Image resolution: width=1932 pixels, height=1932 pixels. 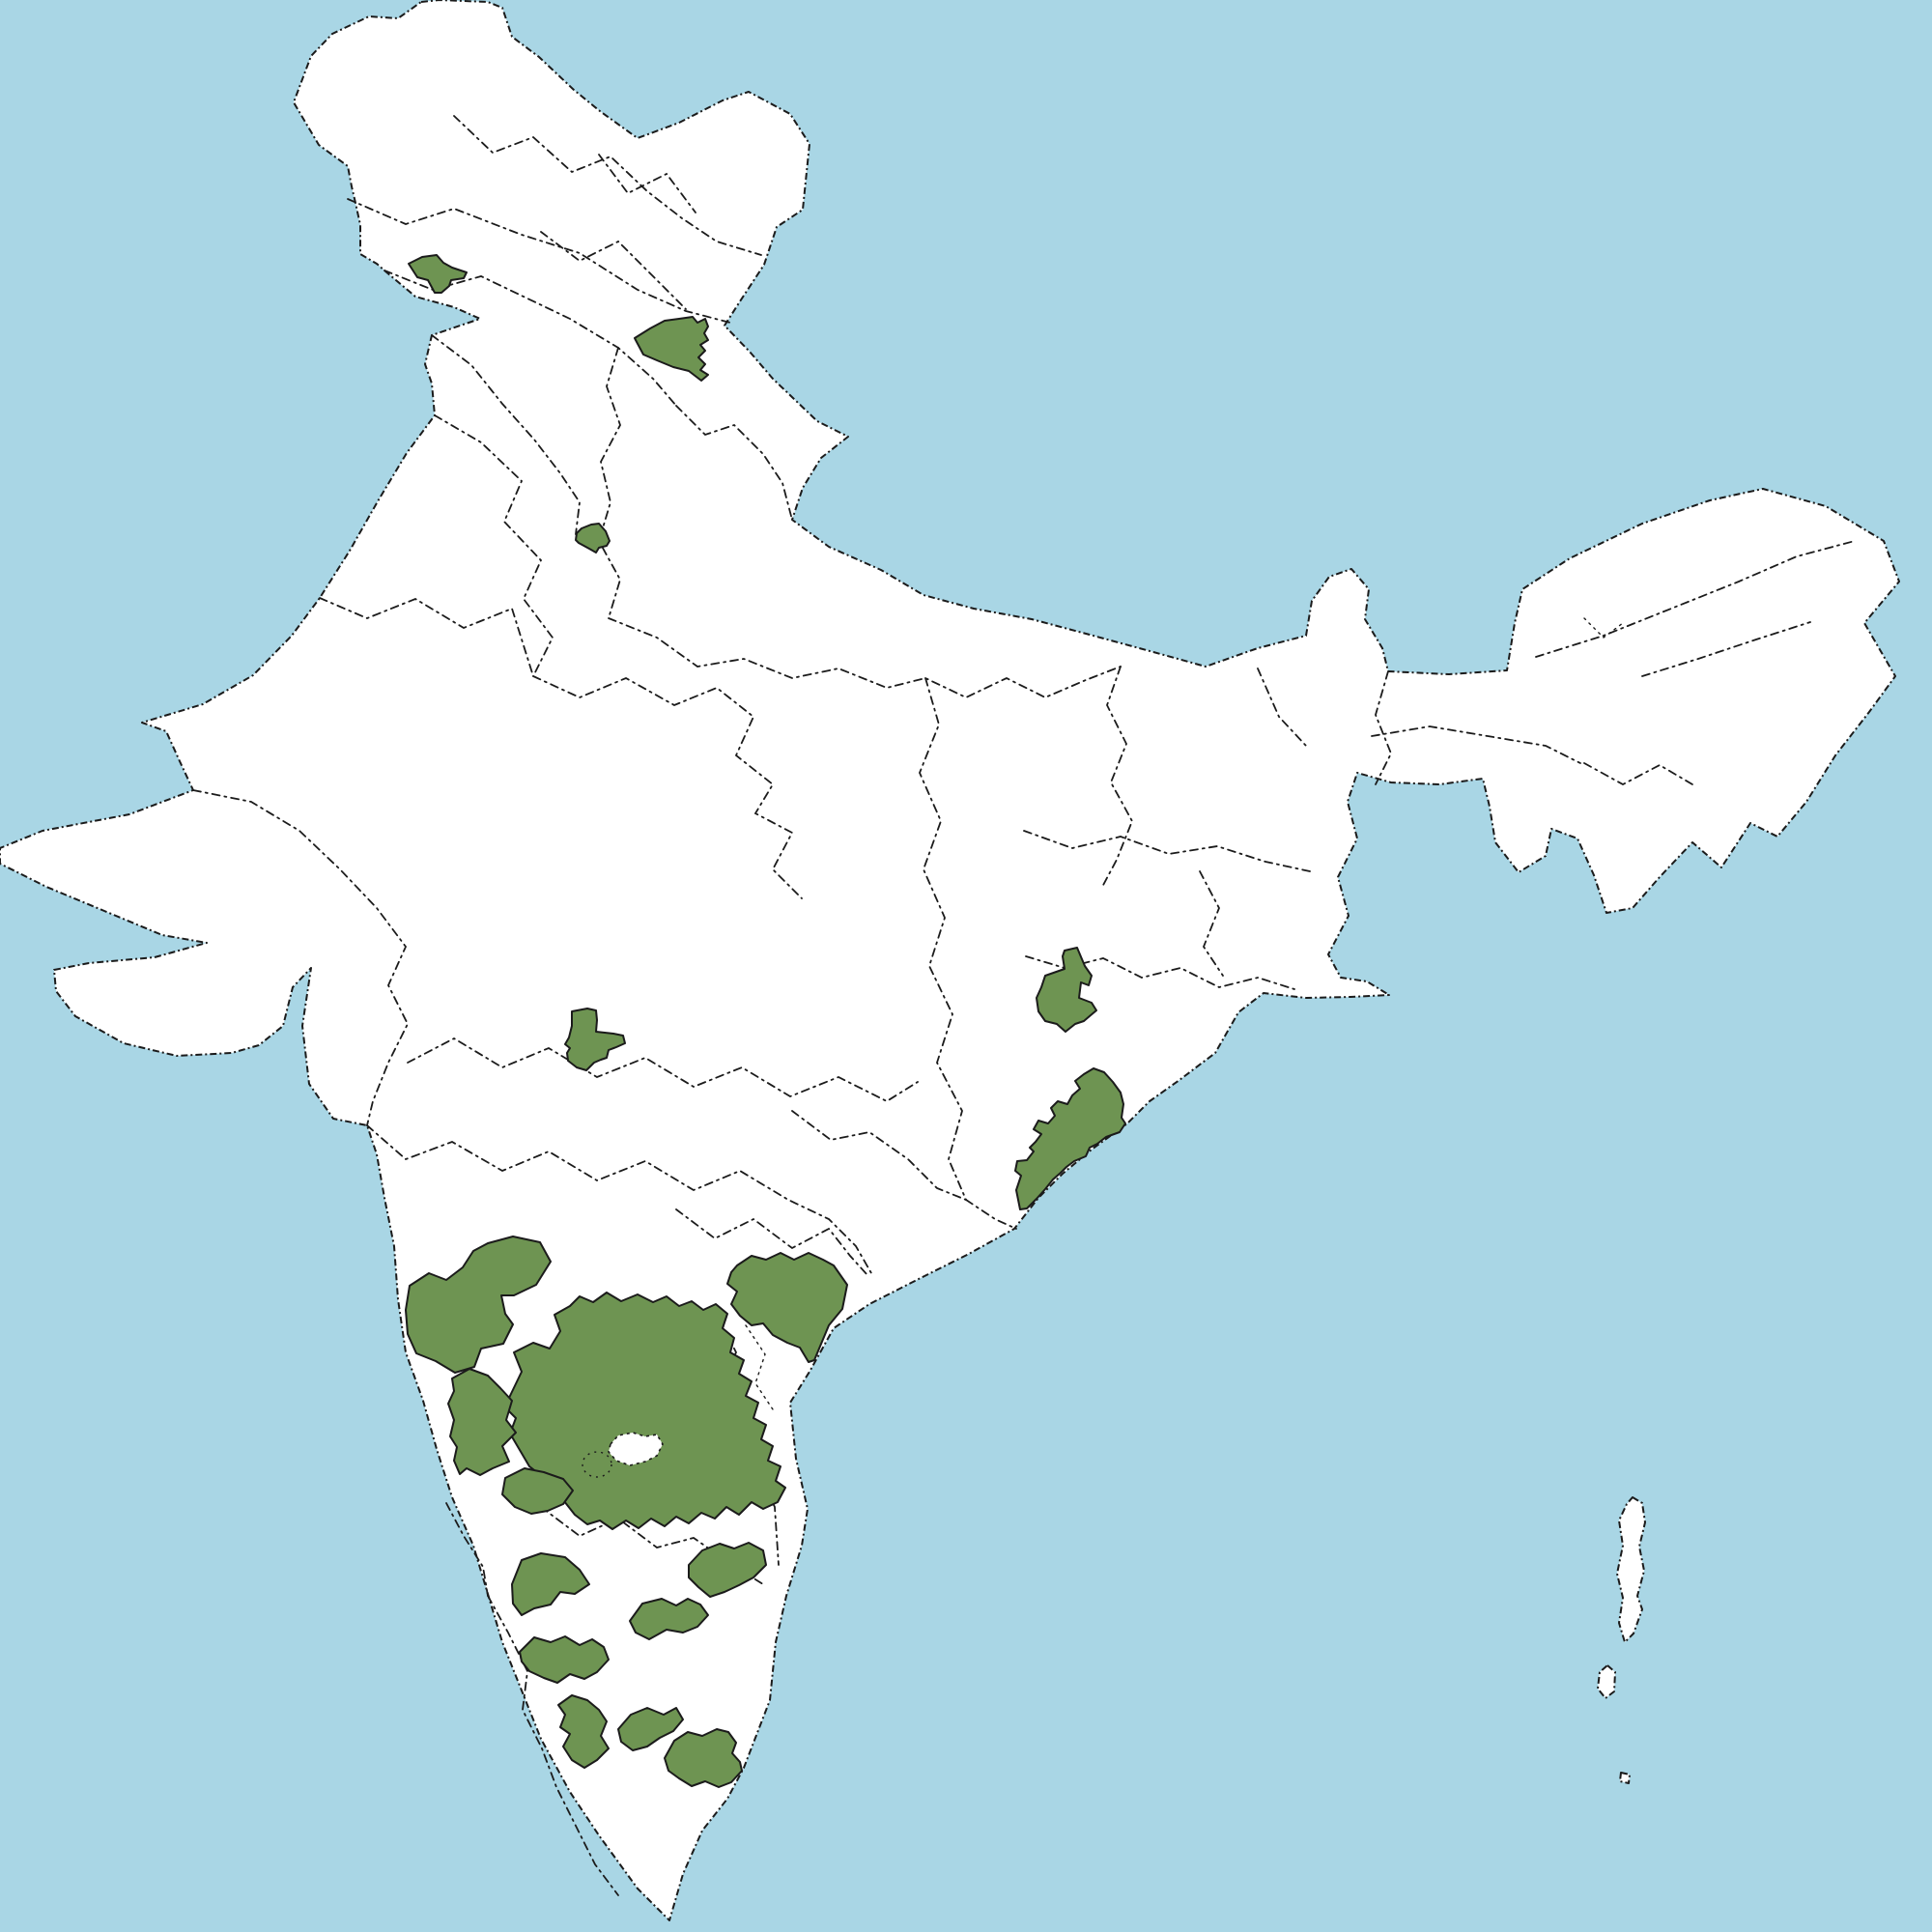 I want to click on kerala-north-district, so click(x=564, y=1659).